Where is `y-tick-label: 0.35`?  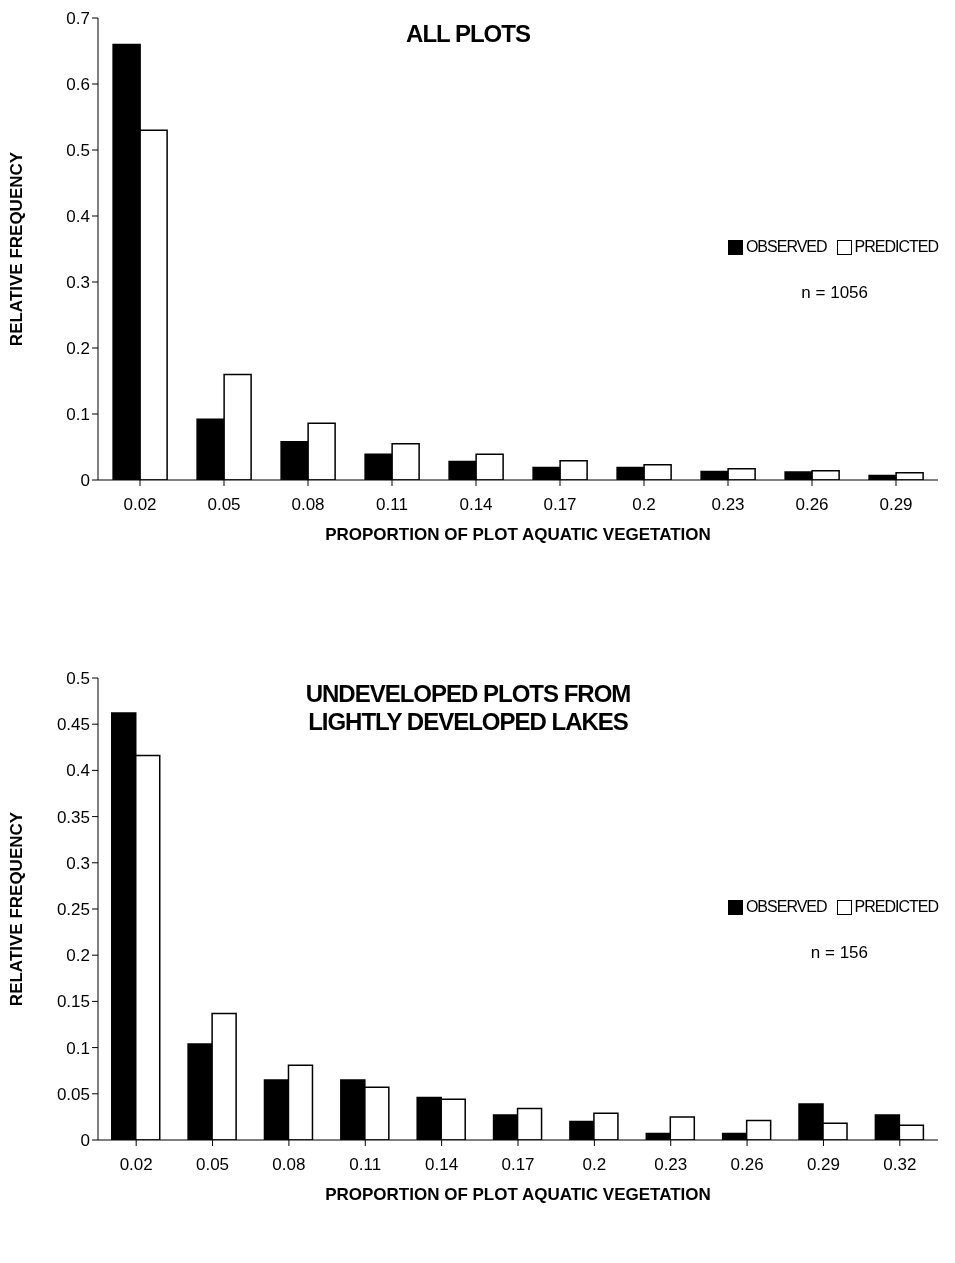
y-tick-label: 0.35 is located at coordinates (73, 817).